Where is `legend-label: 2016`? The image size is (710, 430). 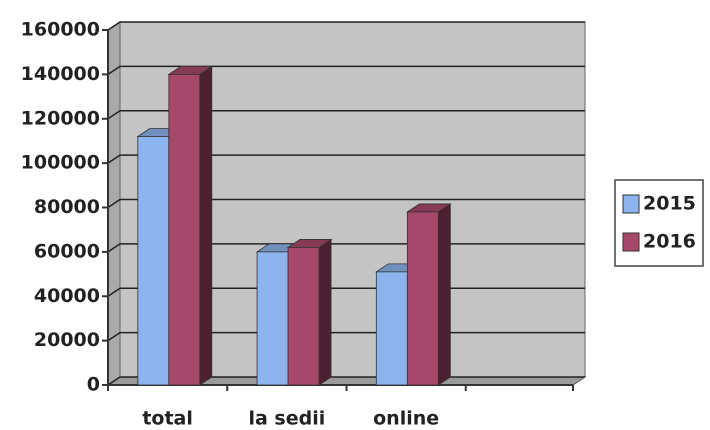
legend-label: 2016 is located at coordinates (669, 242).